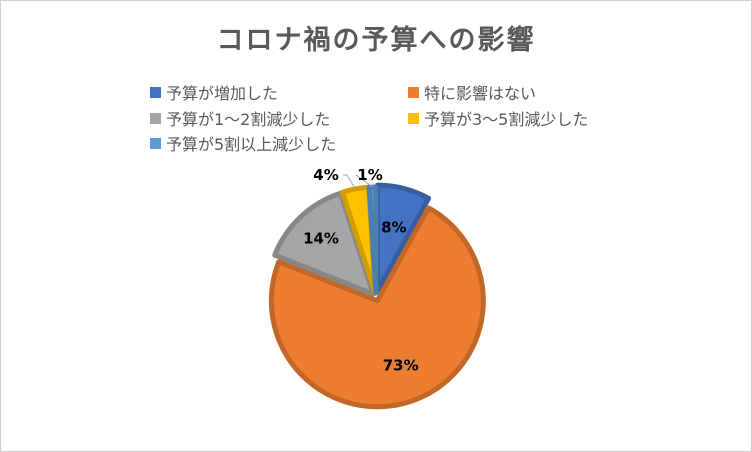 The height and width of the screenshot is (452, 752). I want to click on legend-label: 特に影響はない, so click(480, 93).